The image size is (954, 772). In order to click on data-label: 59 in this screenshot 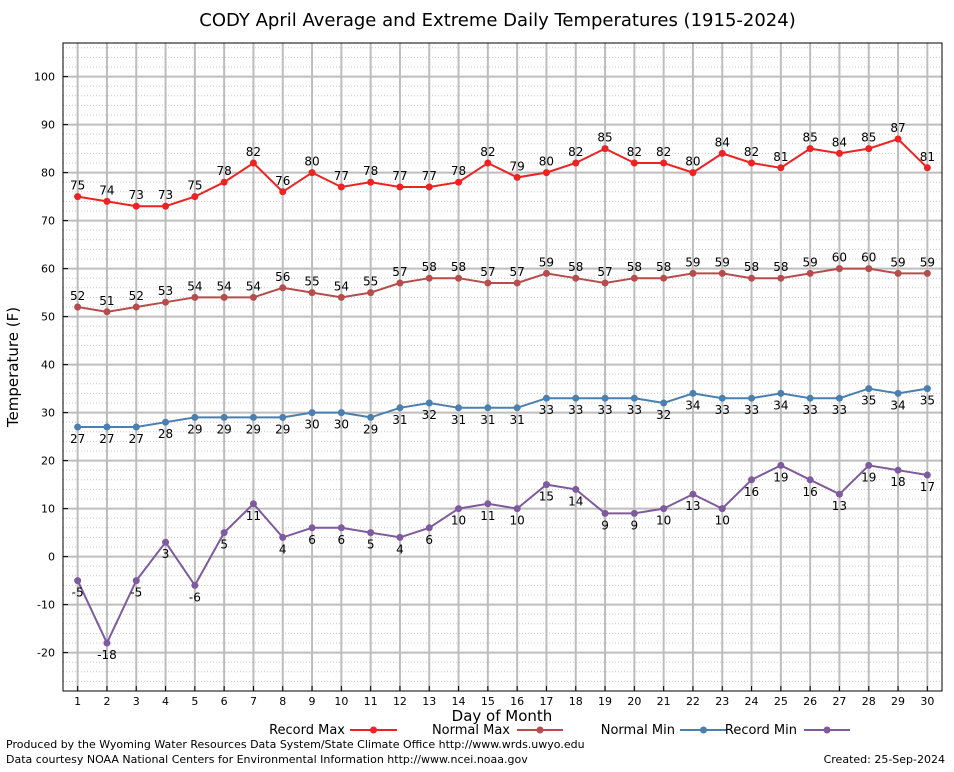, I will do `click(692, 262)`.